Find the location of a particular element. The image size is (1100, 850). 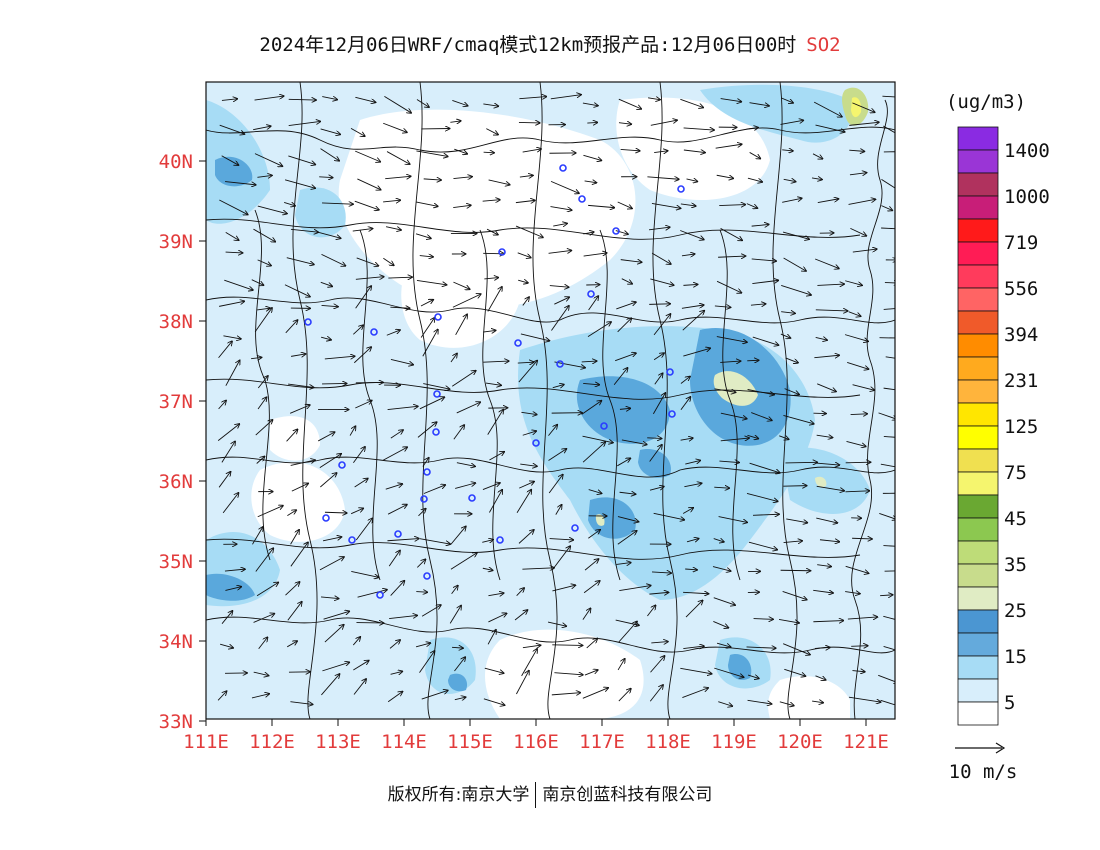

lon-tick-label: 115E is located at coordinates (470, 742).